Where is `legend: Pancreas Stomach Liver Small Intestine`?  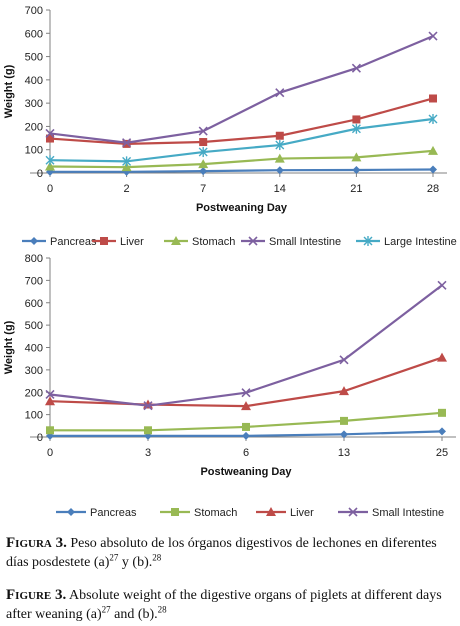 legend: Pancreas Stomach Liver Small Intestine is located at coordinates (250, 513).